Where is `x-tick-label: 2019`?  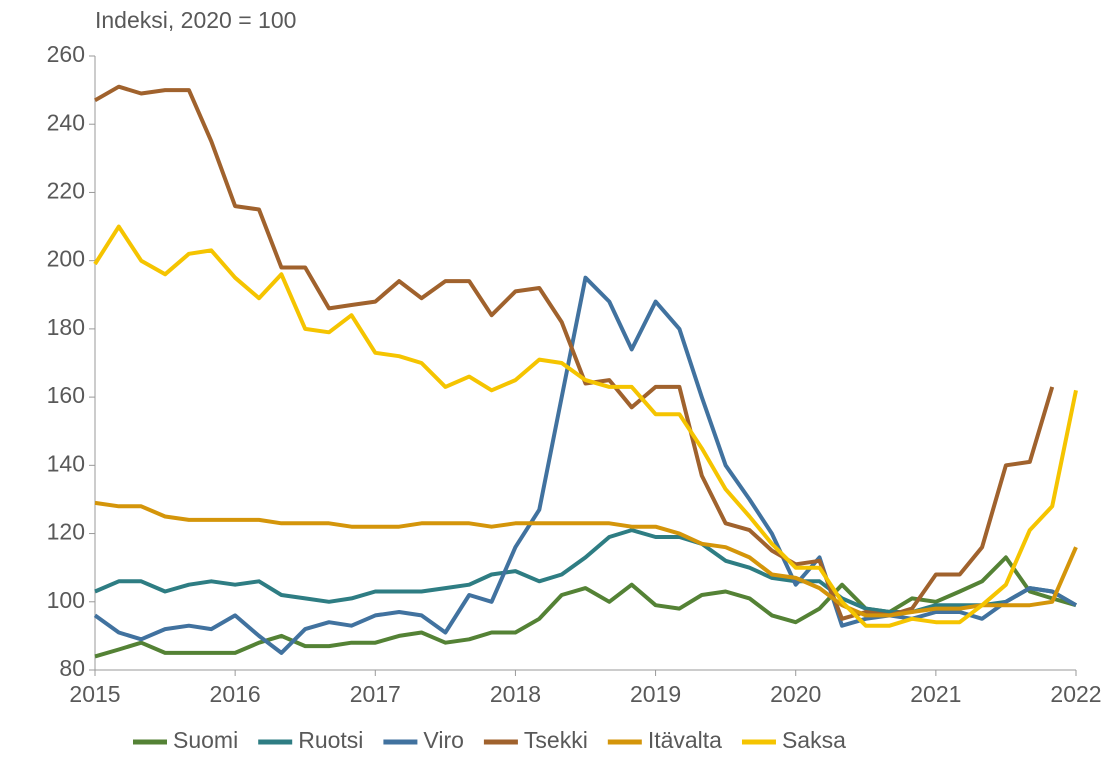
x-tick-label: 2019 is located at coordinates (655, 694).